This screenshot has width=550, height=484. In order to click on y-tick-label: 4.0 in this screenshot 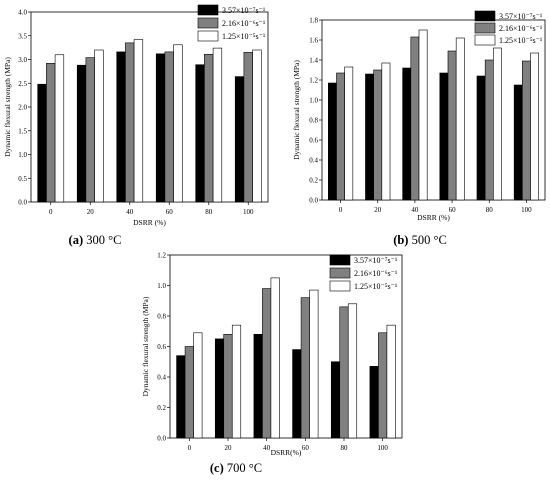, I will do `click(22, 13)`.